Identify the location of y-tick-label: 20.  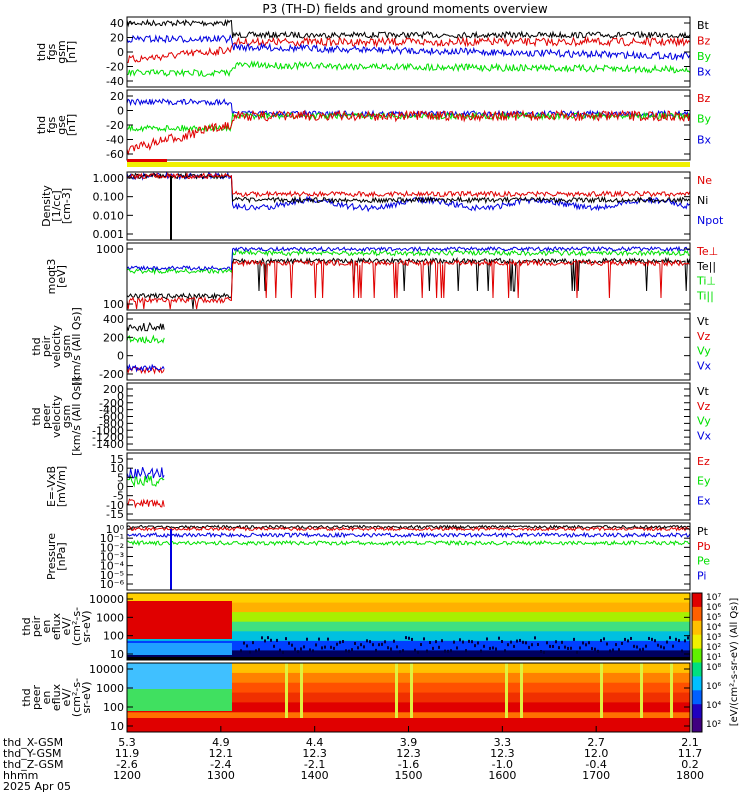
(117, 38).